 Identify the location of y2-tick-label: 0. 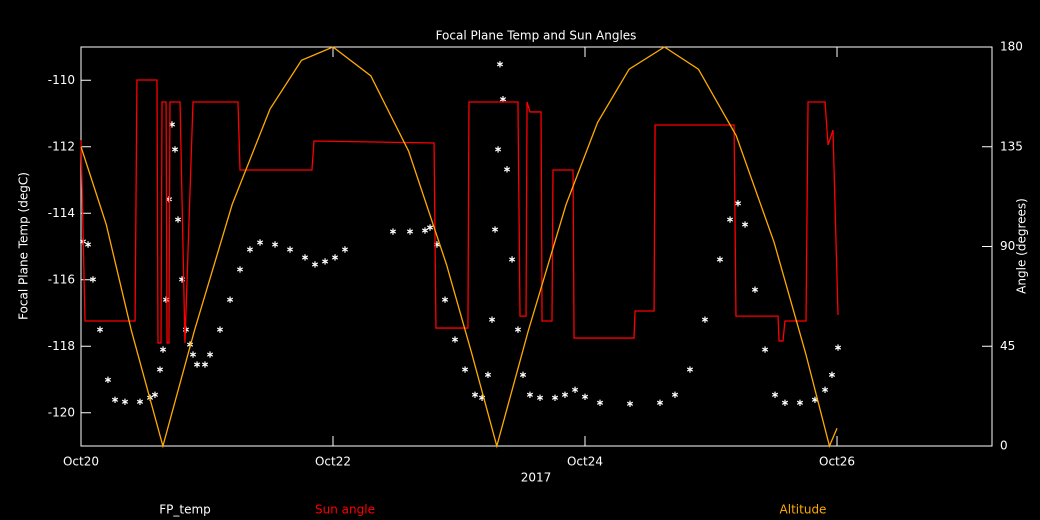
(1004, 446).